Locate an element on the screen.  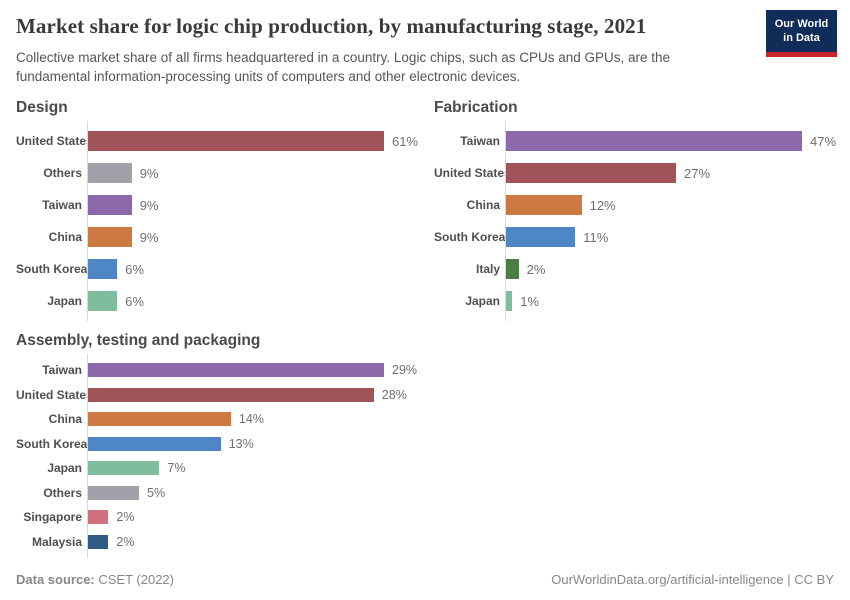
bar-row: Malaysia 2% is located at coordinates (218, 542).